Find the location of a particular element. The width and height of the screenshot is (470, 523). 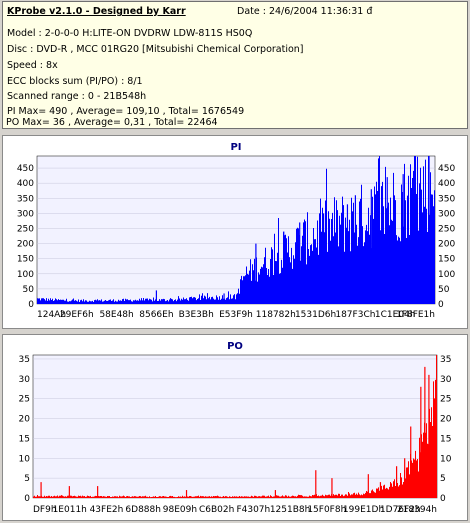

x-tick-label: B3E3Bh is located at coordinates (196, 315).